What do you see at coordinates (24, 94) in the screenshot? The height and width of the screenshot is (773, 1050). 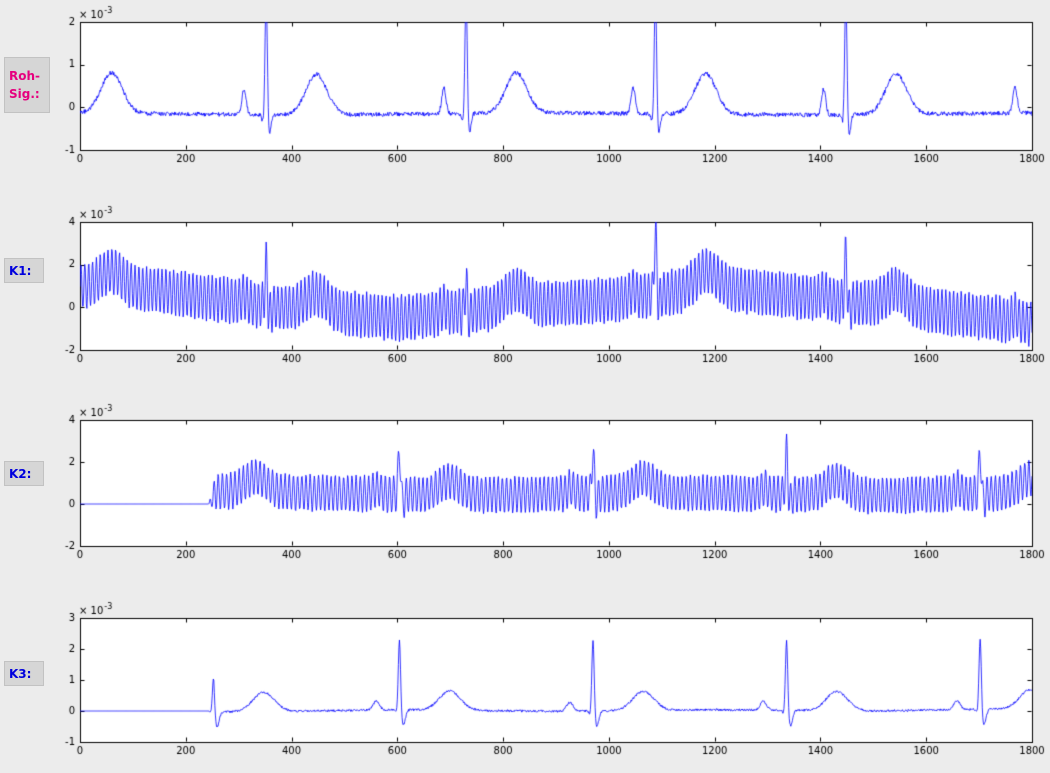 I see `signal-label-line: Sig.:` at bounding box center [24, 94].